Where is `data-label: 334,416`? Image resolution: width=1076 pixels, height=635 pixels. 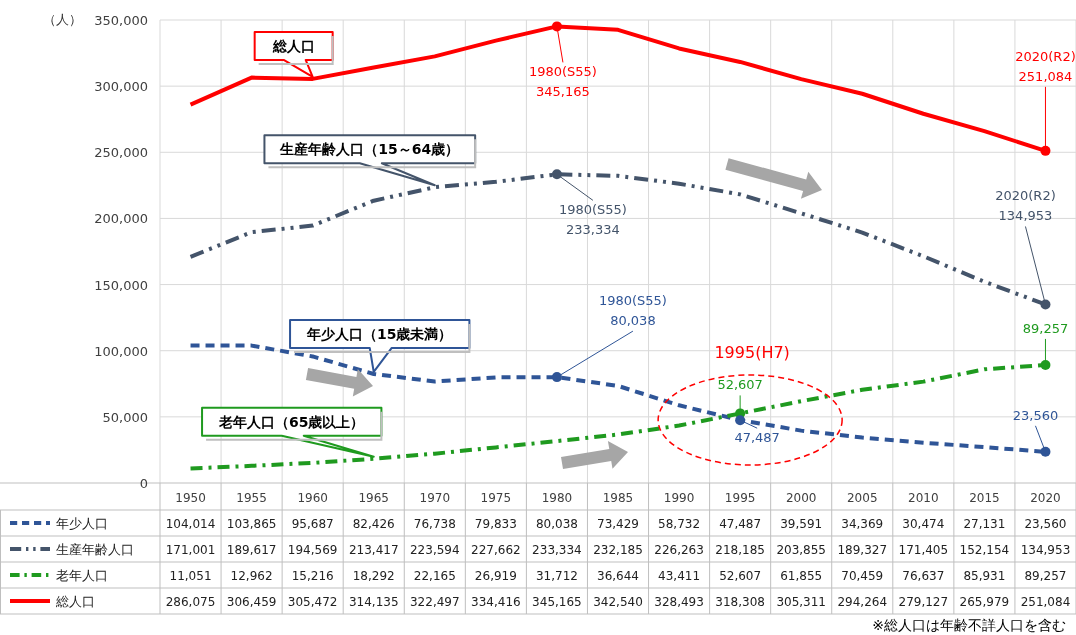 data-label: 334,416 is located at coordinates (496, 602).